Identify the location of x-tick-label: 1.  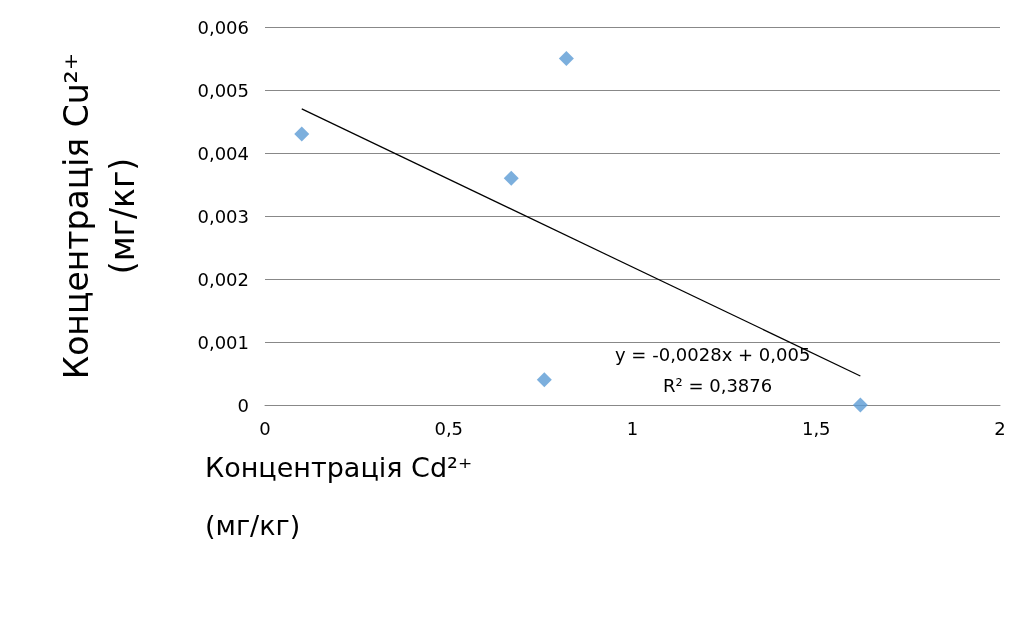
(632, 428).